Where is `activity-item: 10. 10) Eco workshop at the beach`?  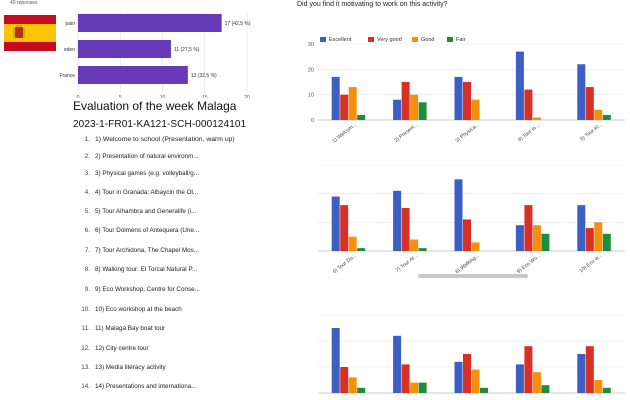
activity-item: 10. 10) Eco workshop at the beach is located at coordinates (175, 312).